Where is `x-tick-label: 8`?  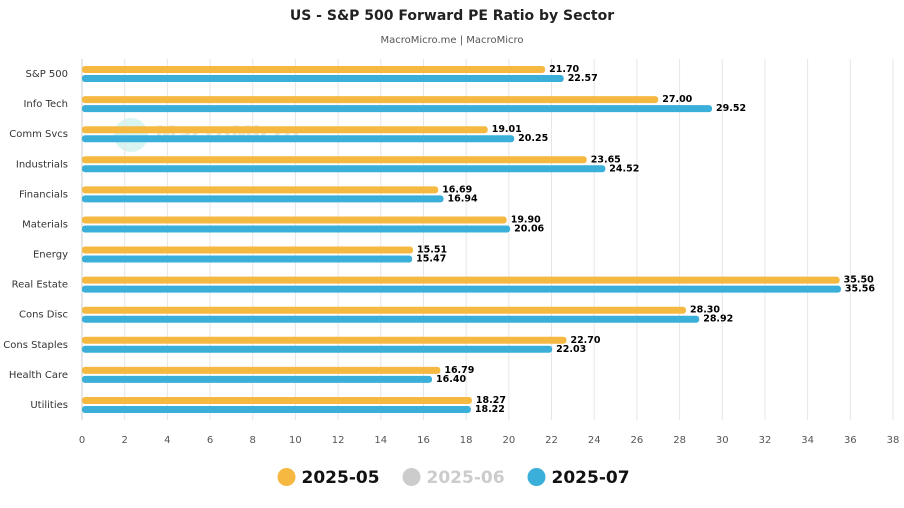 x-tick-label: 8 is located at coordinates (253, 440).